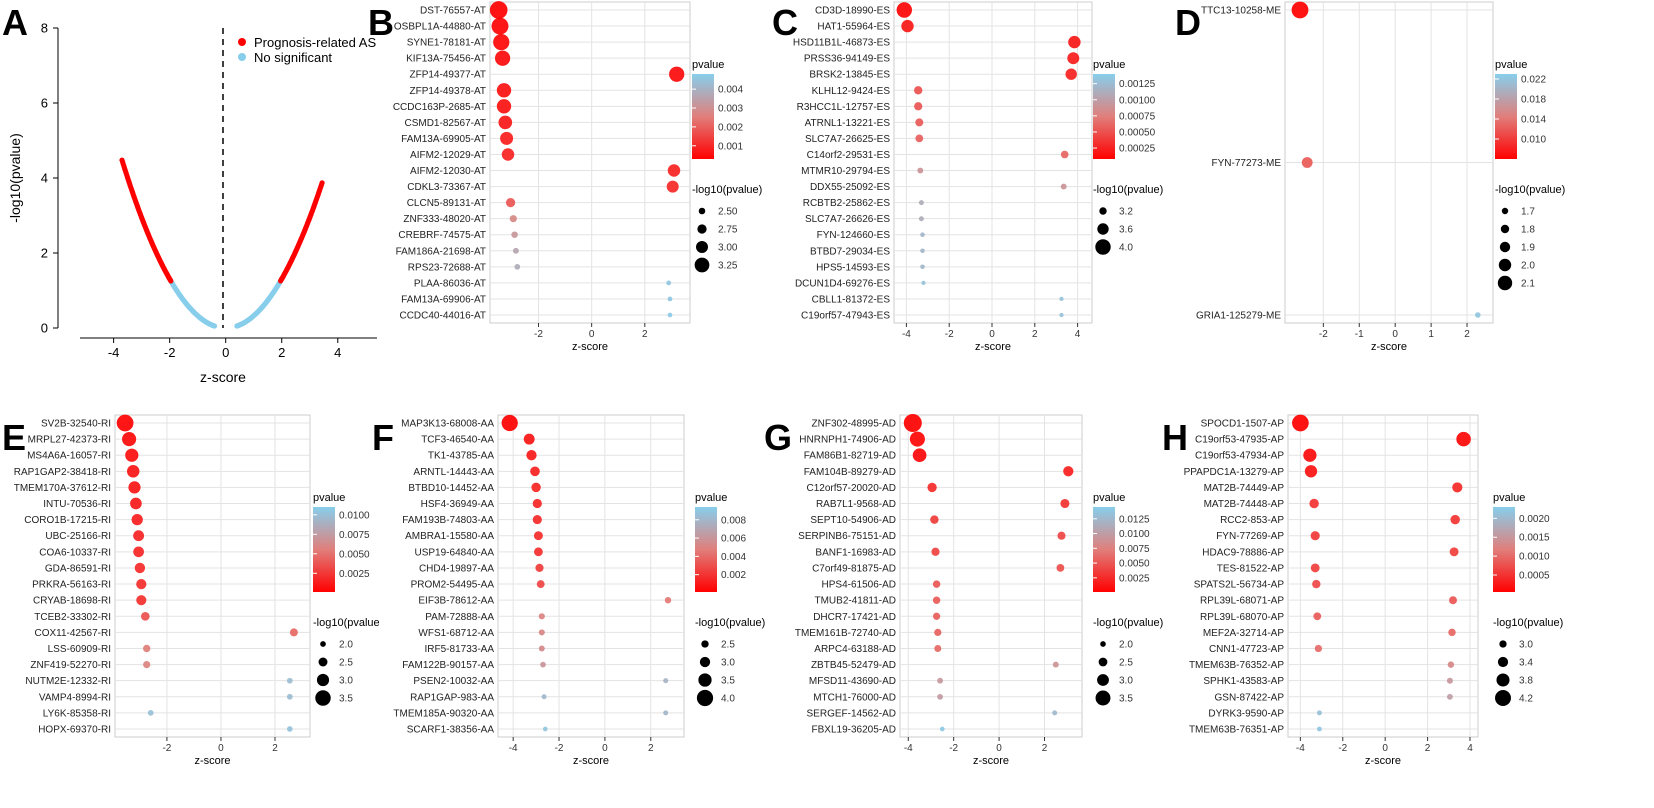  I want to click on row-label: C14orf2-29531-ES, so click(849, 155).